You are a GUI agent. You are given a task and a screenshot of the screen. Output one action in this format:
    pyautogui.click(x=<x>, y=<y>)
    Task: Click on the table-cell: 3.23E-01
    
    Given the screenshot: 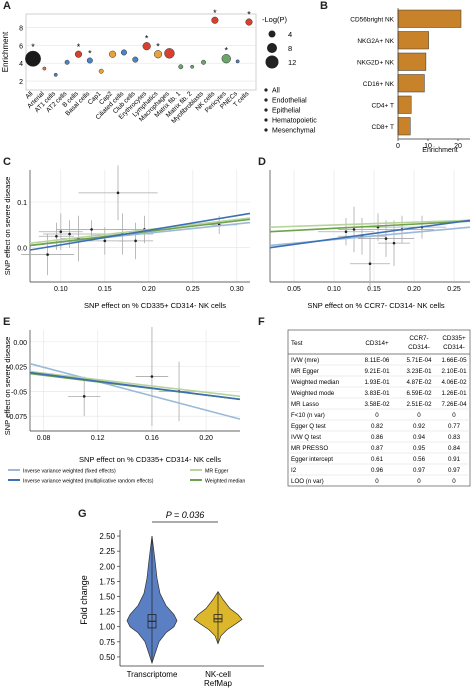 What is the action you would take?
    pyautogui.click(x=419, y=371)
    